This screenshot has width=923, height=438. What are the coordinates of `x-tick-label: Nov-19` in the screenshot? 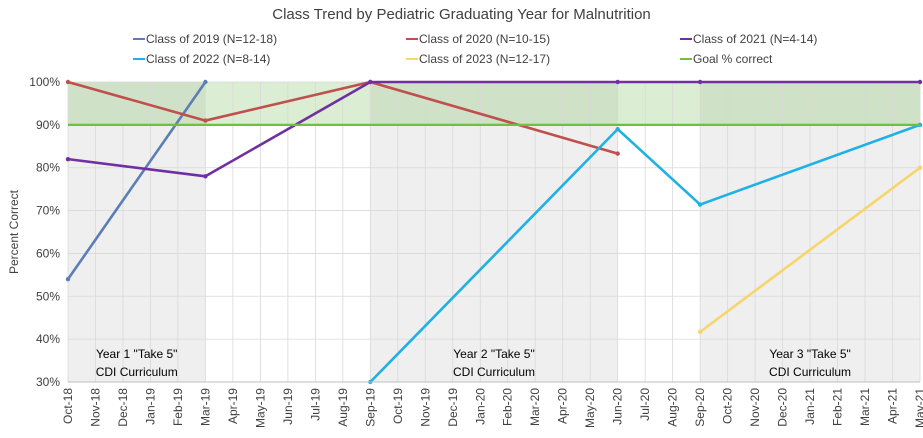 It's located at (425, 407).